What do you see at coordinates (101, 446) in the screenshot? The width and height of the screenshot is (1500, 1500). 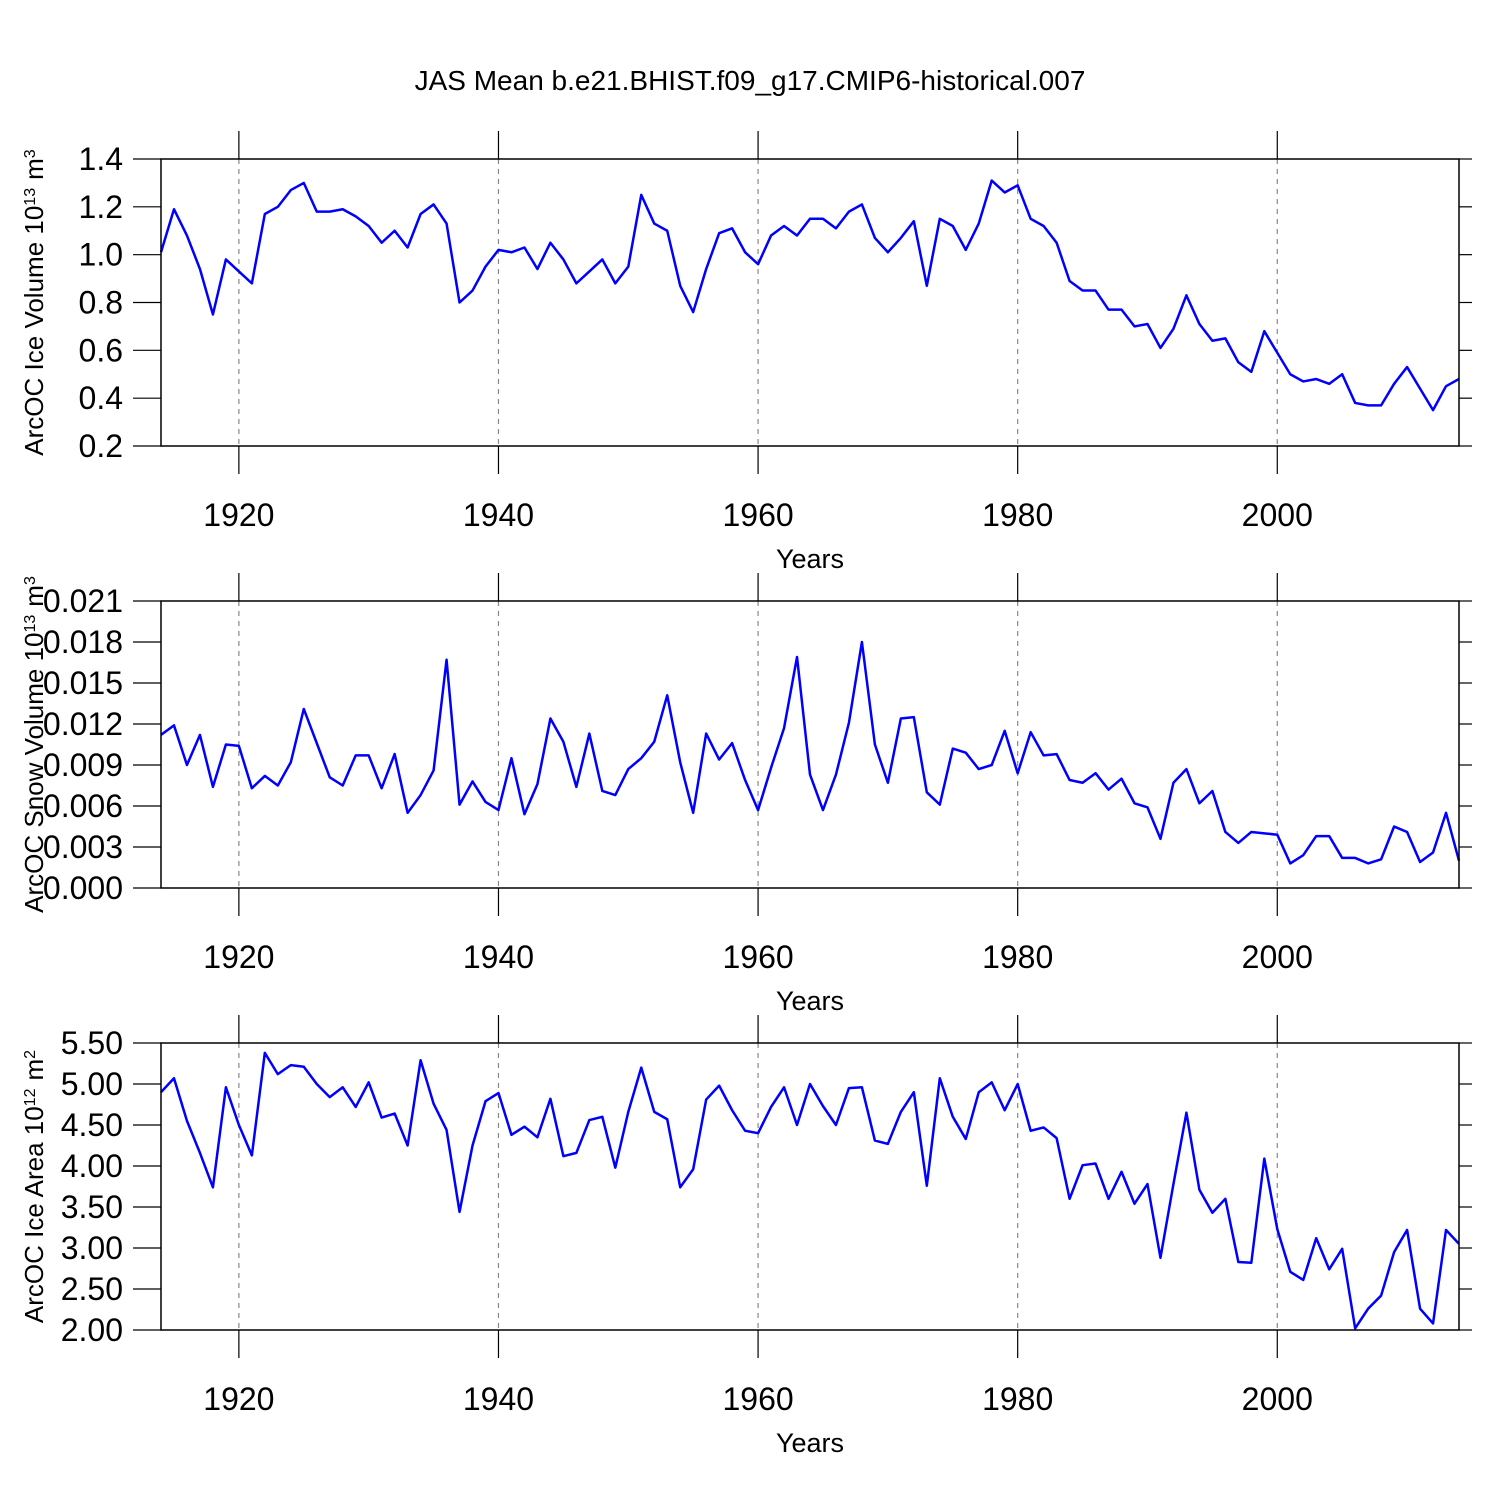 I see `y-tick-label: 0.2` at bounding box center [101, 446].